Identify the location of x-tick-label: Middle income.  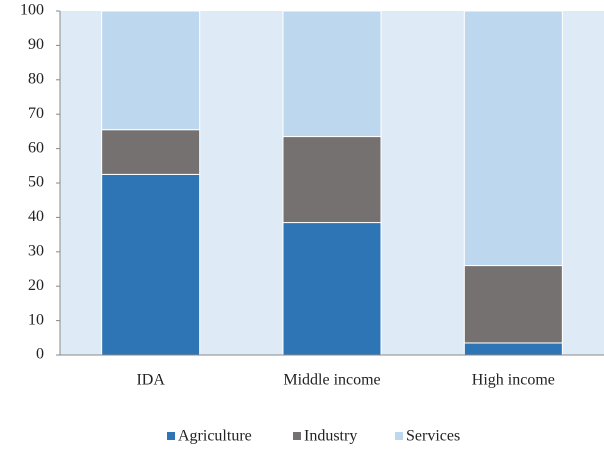
(331, 380).